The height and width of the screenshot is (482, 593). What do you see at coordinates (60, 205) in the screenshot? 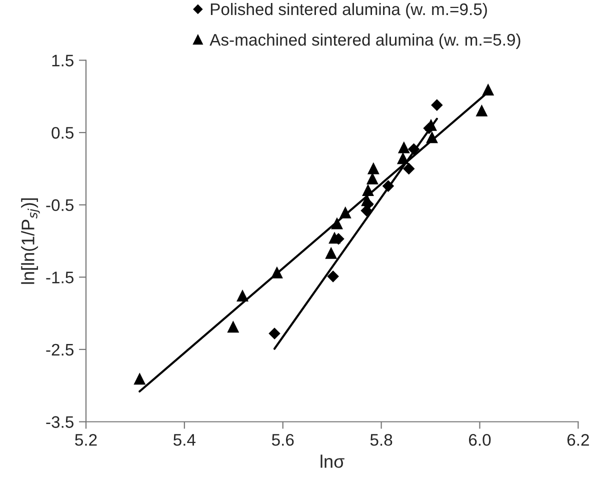
I see `y-tick-label: -0.5` at bounding box center [60, 205].